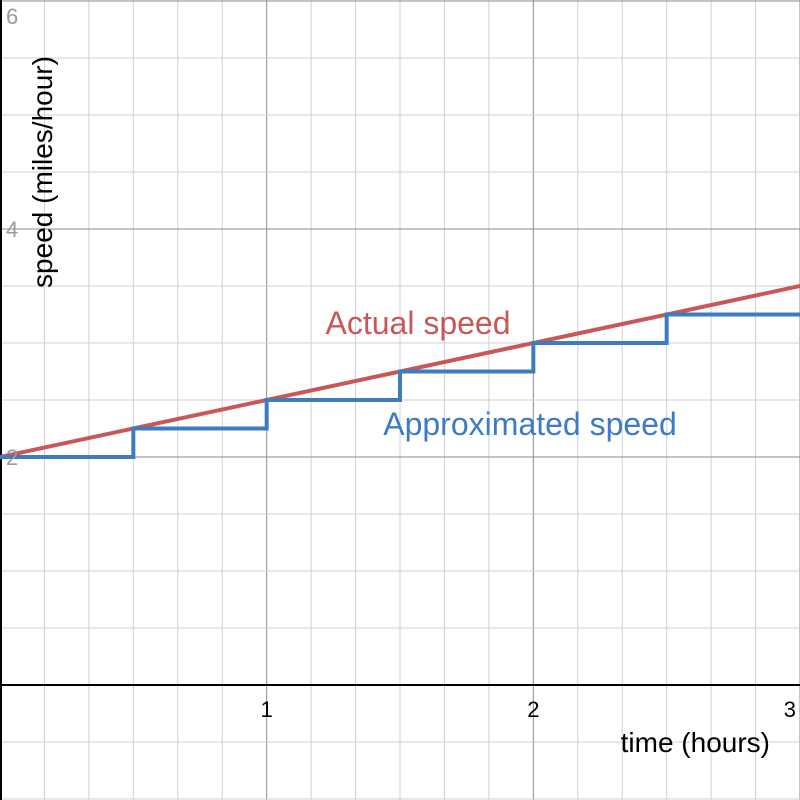 The width and height of the screenshot is (800, 800). What do you see at coordinates (417, 323) in the screenshot?
I see `series-label-actual: Actual speed` at bounding box center [417, 323].